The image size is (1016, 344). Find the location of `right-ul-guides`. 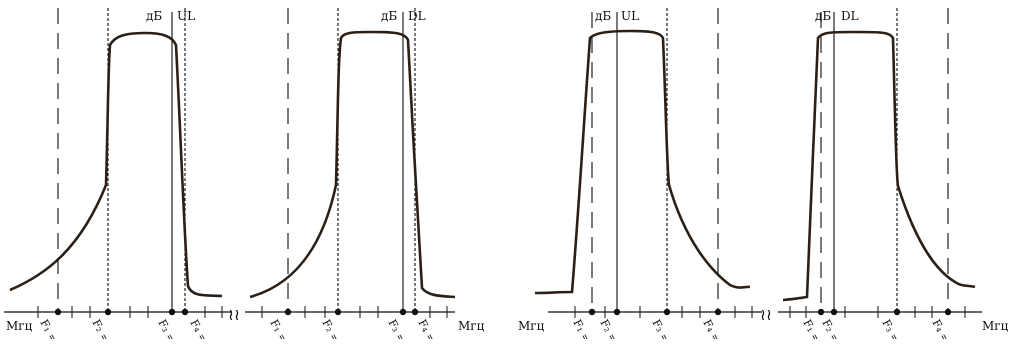

right-ul-guides is located at coordinates (655, 160).